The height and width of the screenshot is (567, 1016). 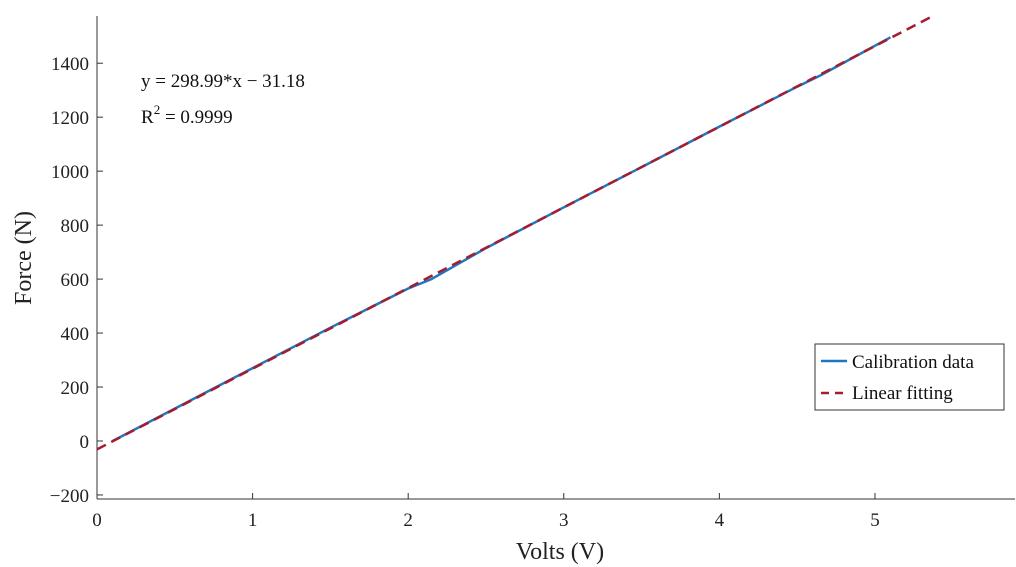 I want to click on r-squared-annotation: R2 = 0.9999, so click(x=187, y=115).